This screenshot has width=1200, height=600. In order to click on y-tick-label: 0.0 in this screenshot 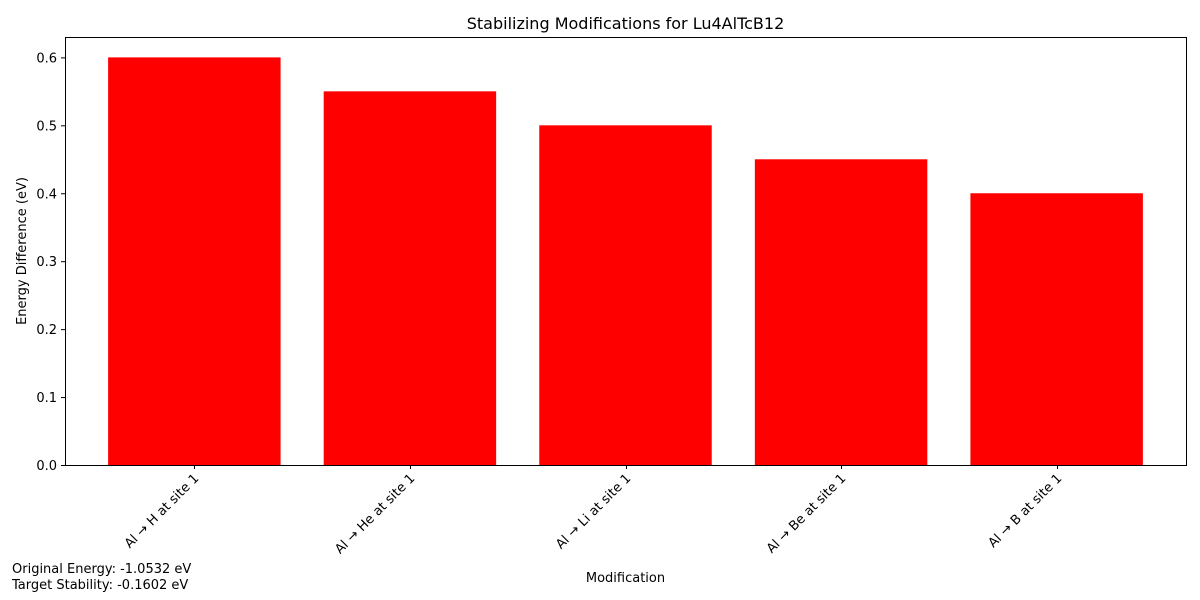, I will do `click(46, 466)`.